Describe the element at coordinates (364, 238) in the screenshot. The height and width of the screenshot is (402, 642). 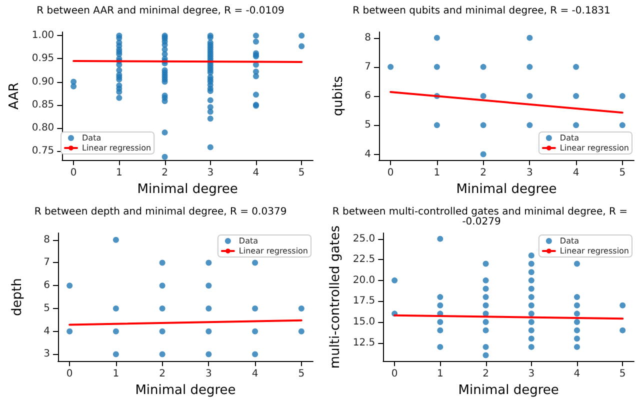
I see `y-tick-label: 25.0` at that location.